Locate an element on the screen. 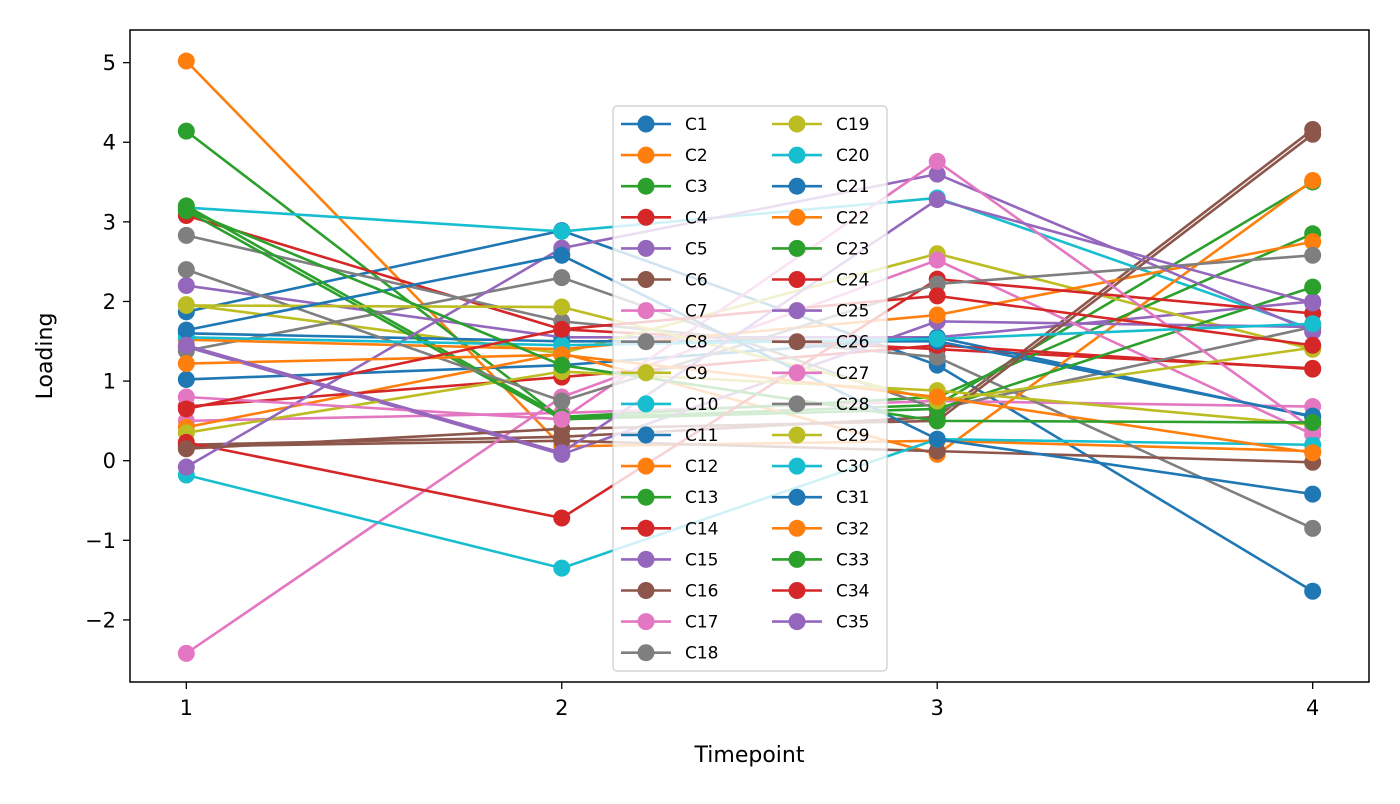 Image resolution: width=1400 pixels, height=804 pixels. legend-item-c26: C26 is located at coordinates (821, 343).